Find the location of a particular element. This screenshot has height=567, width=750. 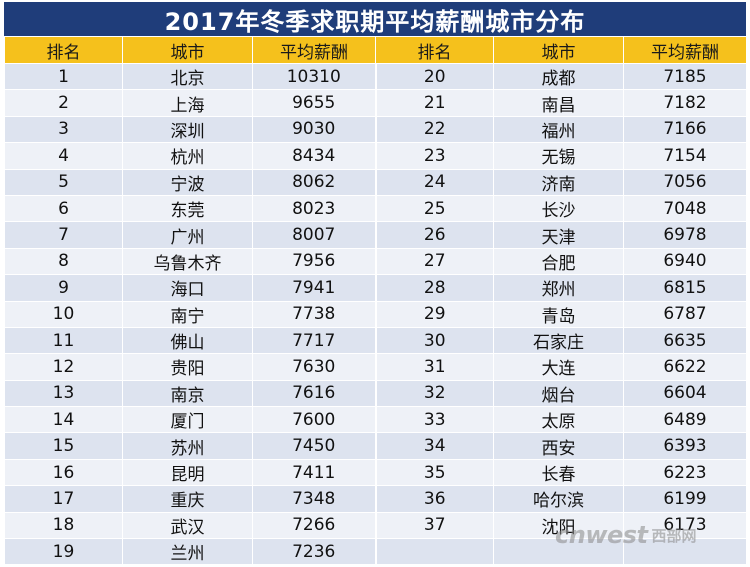

city-cell: 南昌 is located at coordinates (558, 103).